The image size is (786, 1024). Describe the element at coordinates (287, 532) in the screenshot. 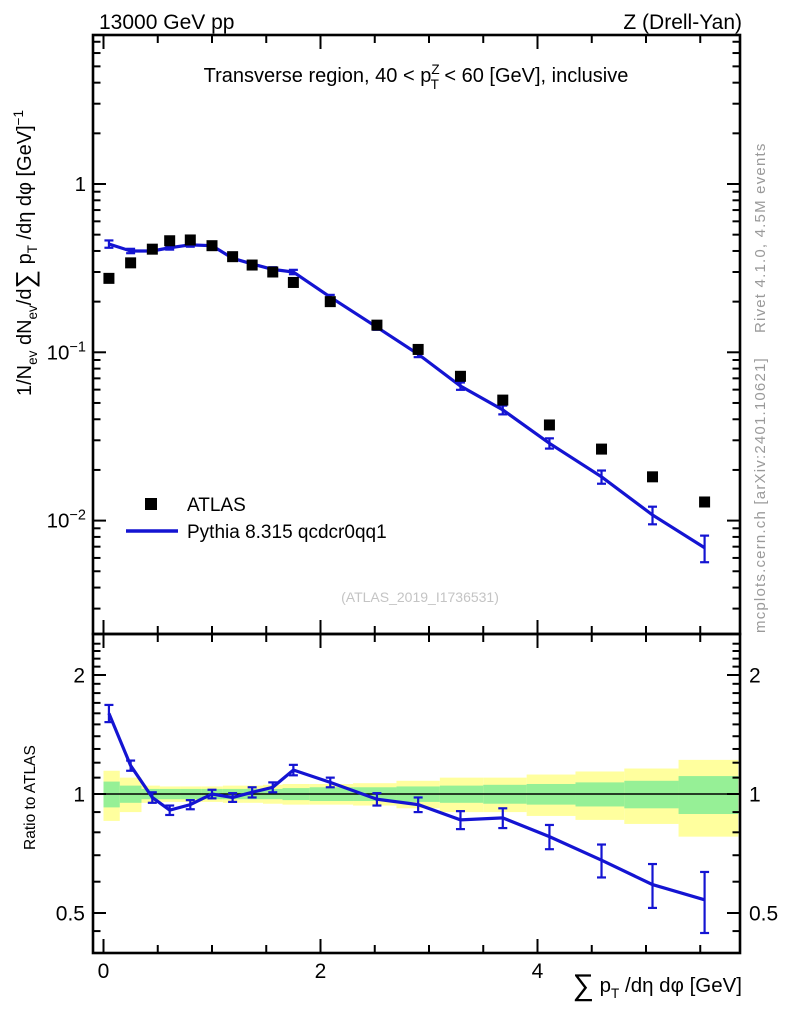

I see `legend-label-pythia: Pythia 8.315 qcdcr0qq1` at that location.